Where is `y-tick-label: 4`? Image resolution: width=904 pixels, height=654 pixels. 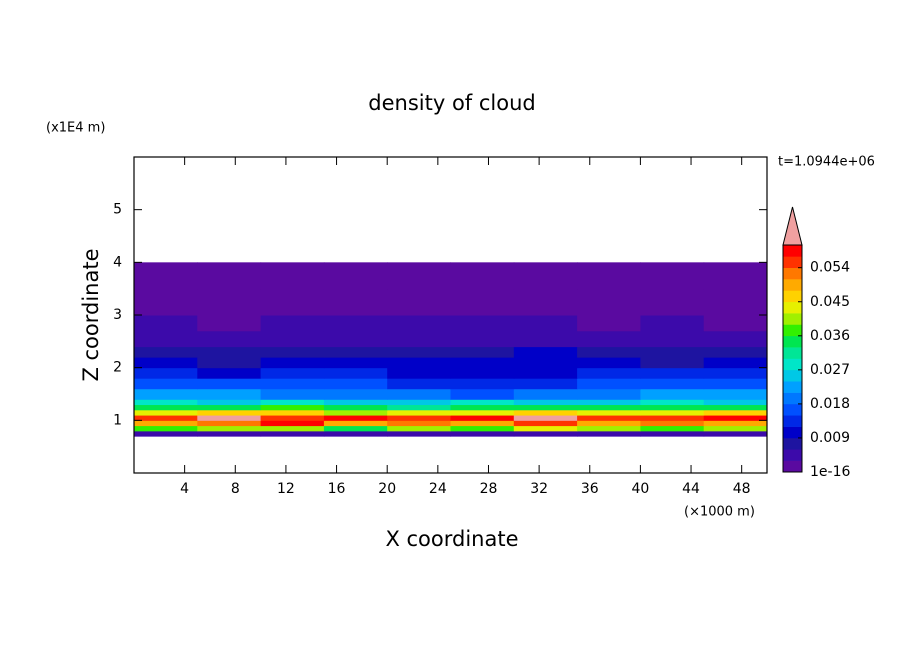
y-tick-label: 4 is located at coordinates (117, 262).